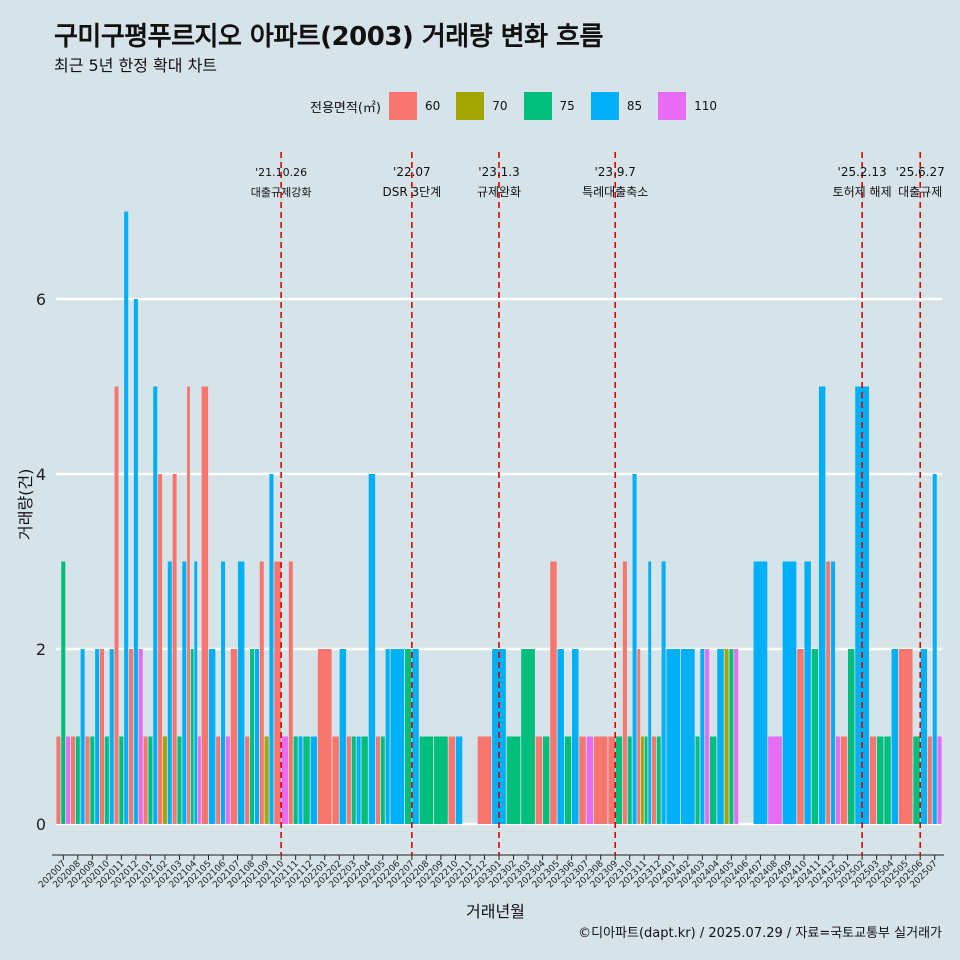  Describe the element at coordinates (500, 106) in the screenshot. I see `legend-label-70: 70` at that location.